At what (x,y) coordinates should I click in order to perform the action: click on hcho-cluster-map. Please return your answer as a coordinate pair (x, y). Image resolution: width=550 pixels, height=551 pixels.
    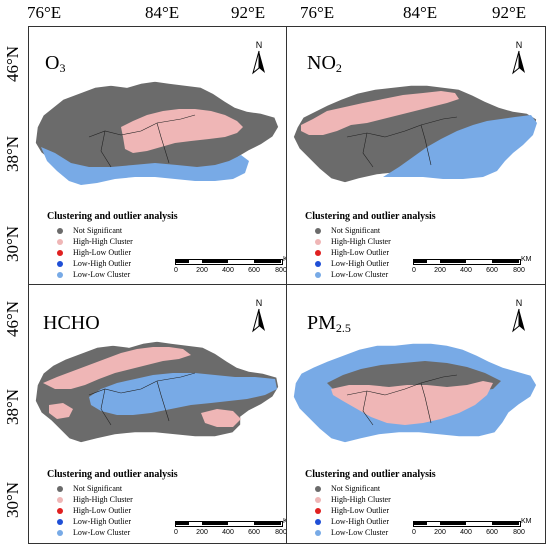
    Looking at the image, I should click on (157, 392).